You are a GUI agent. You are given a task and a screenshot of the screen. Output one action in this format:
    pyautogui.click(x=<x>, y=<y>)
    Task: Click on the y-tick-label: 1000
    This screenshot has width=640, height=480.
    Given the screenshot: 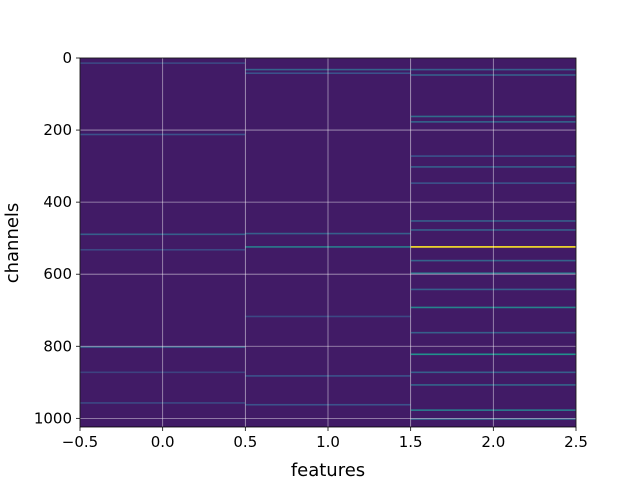 What is the action you would take?
    pyautogui.click(x=53, y=418)
    